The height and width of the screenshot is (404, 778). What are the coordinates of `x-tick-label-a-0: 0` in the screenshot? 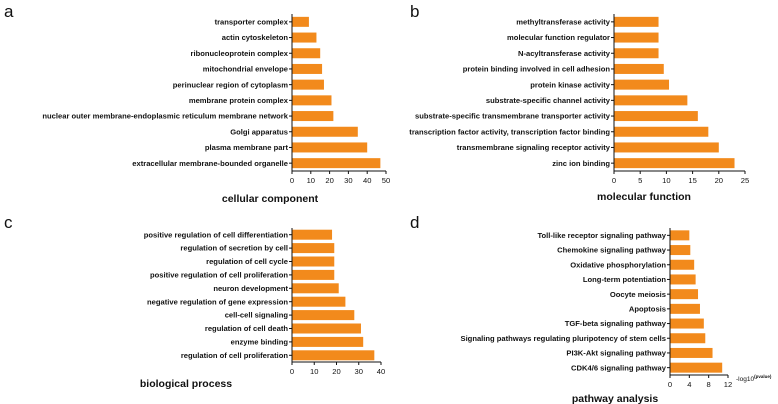 It's located at (292, 180).